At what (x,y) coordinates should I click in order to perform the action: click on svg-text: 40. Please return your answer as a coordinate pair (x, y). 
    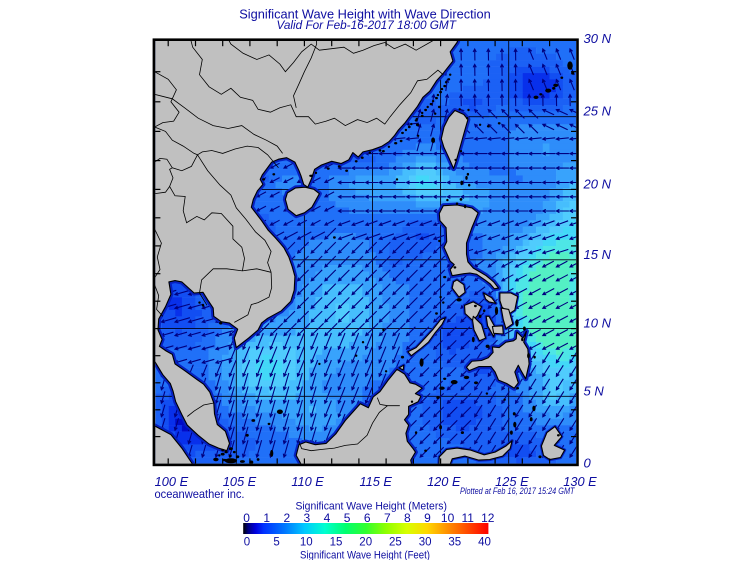
    Looking at the image, I should click on (484, 543).